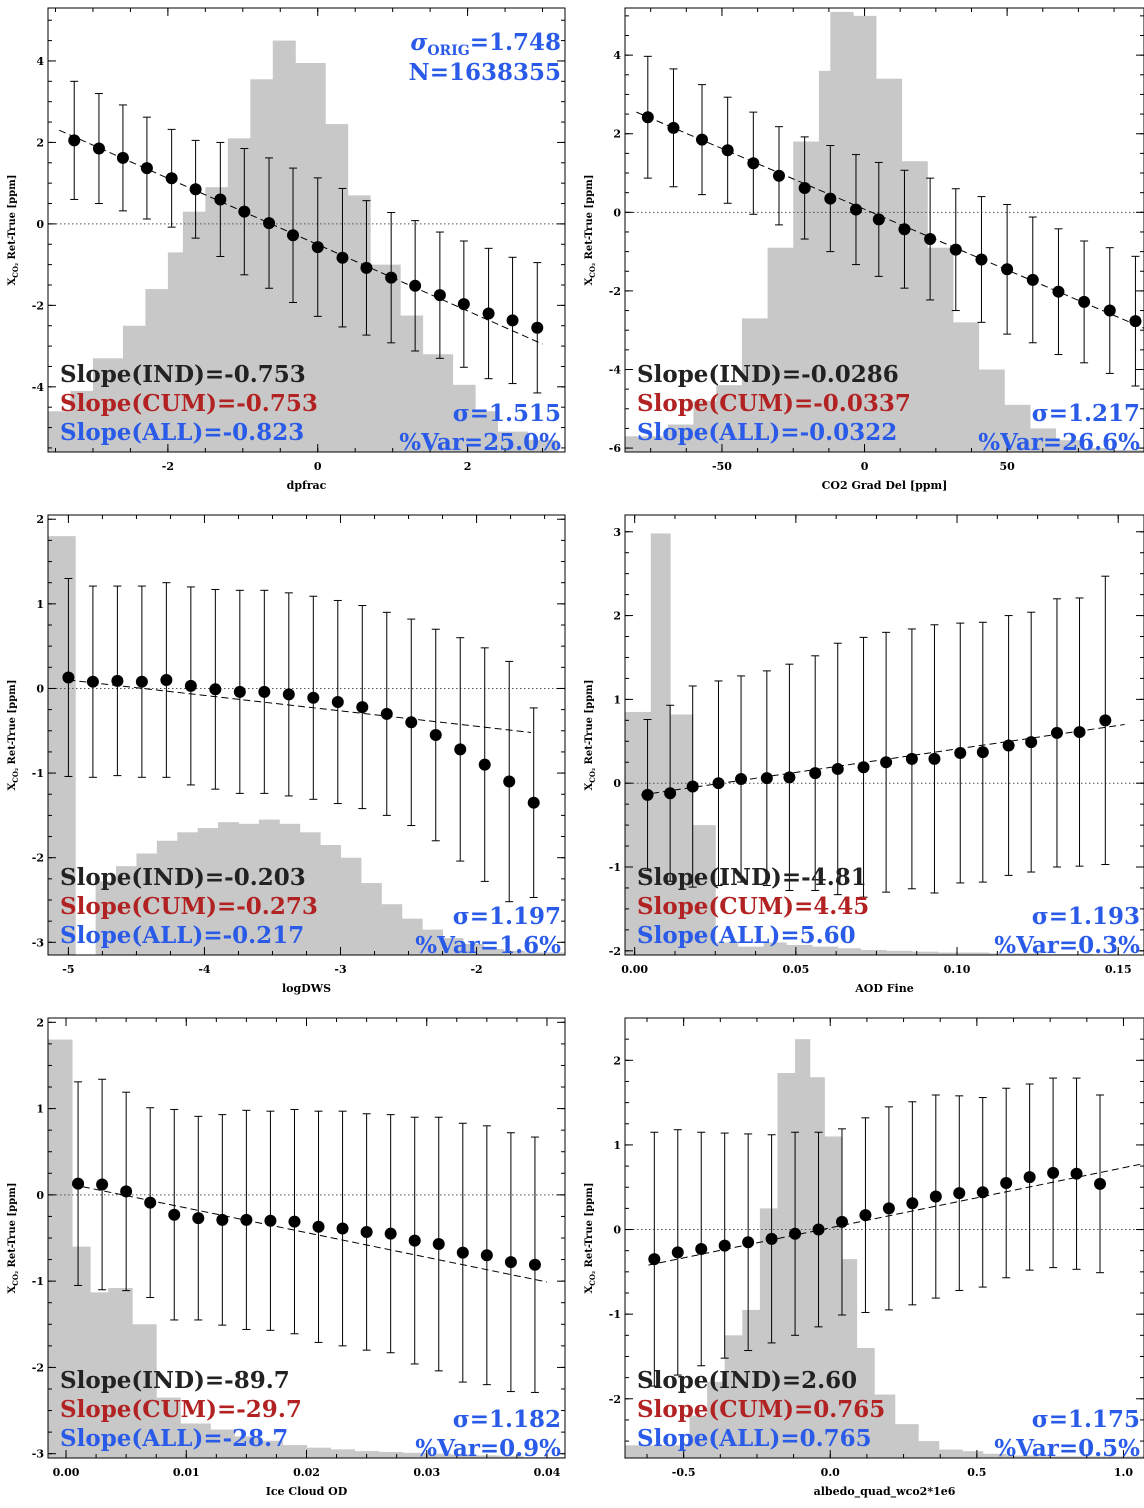 The height and width of the screenshot is (1508, 1144). What do you see at coordinates (38, 942) in the screenshot?
I see `y-tick-label: -3` at bounding box center [38, 942].